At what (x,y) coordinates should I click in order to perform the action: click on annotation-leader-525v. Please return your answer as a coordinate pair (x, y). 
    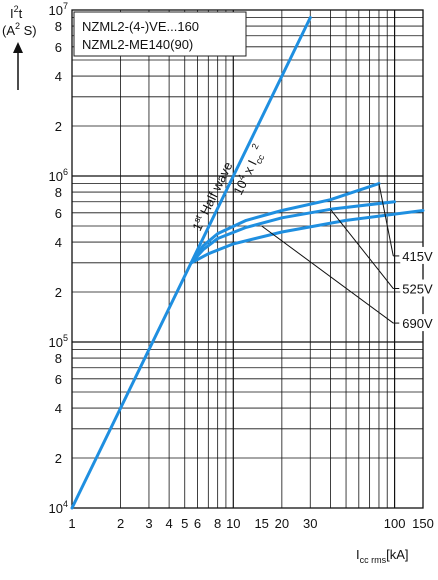
    Looking at the image, I should click on (362, 248).